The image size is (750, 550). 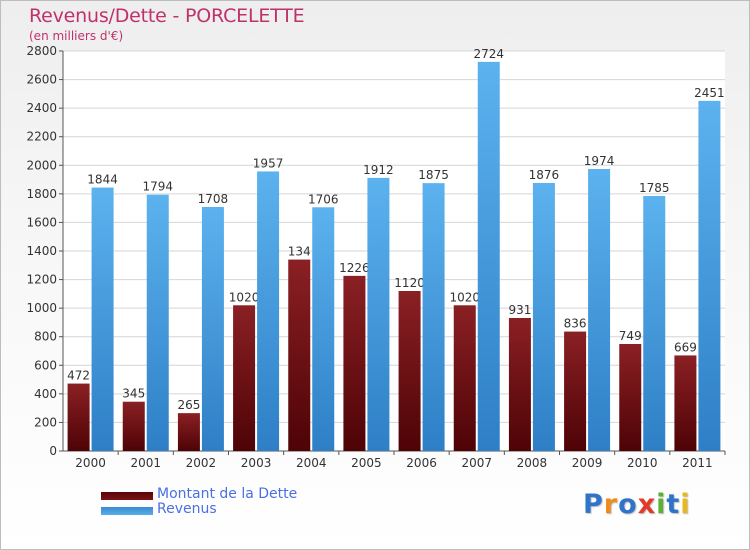 What do you see at coordinates (421, 463) in the screenshot?
I see `x-tick-label-2006: 2006` at bounding box center [421, 463].